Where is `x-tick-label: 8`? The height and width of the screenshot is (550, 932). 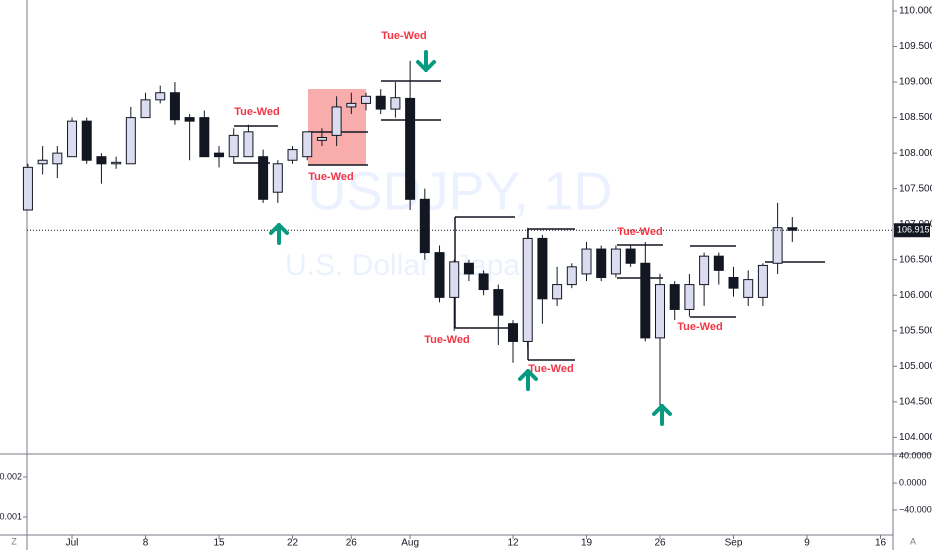
x-tick-label: 8 is located at coordinates (146, 543).